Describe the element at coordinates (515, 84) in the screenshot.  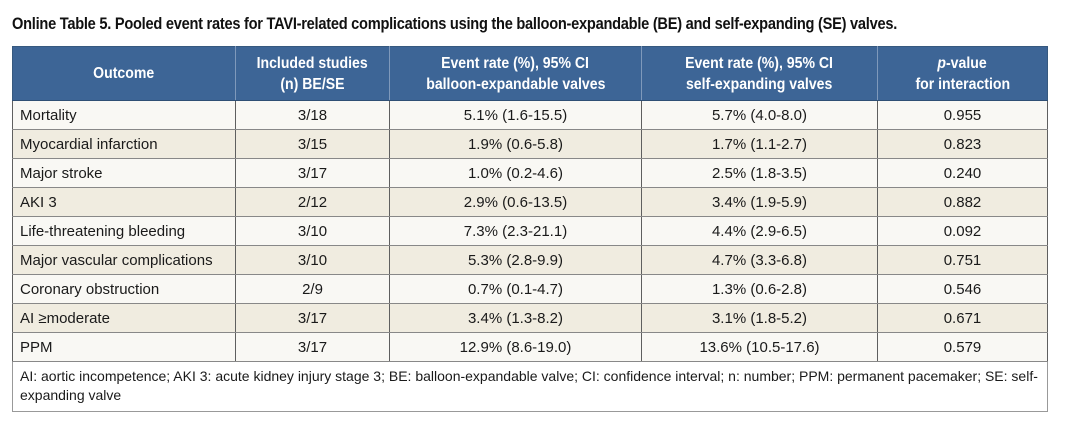
I see `header-be-line2: balloon-expandable valves` at that location.